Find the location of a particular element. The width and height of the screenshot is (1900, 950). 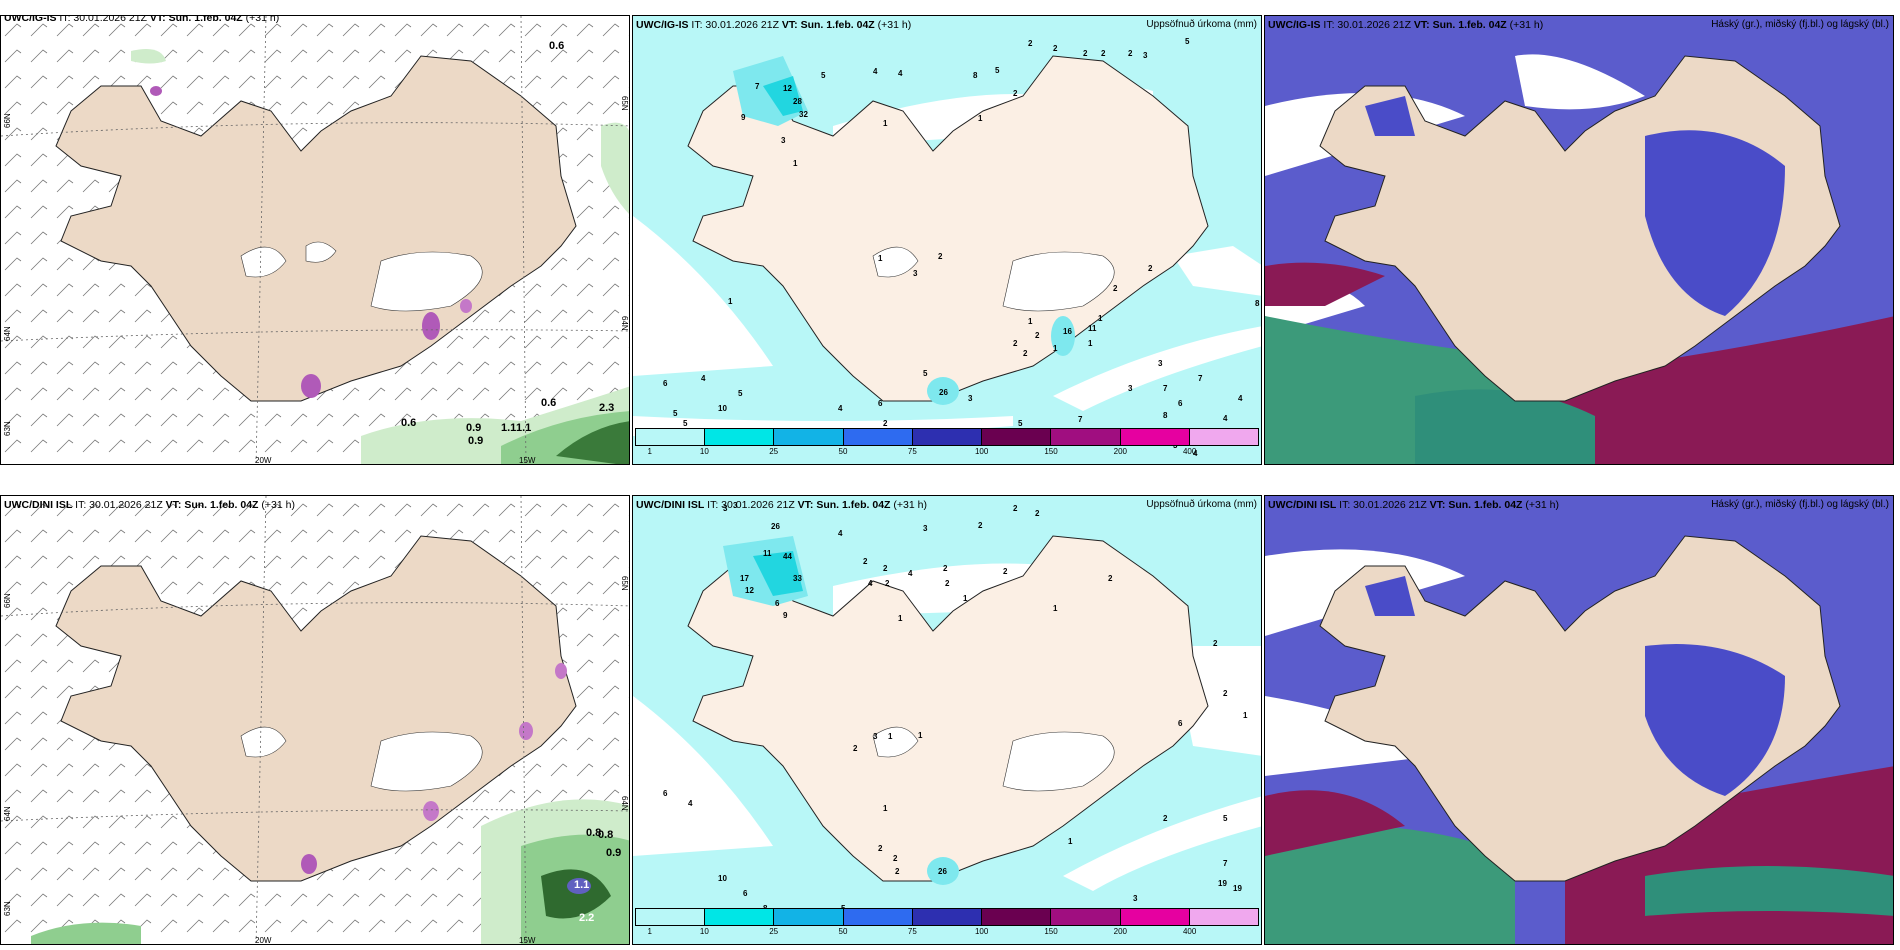

glacier is located at coordinates (426, 281).